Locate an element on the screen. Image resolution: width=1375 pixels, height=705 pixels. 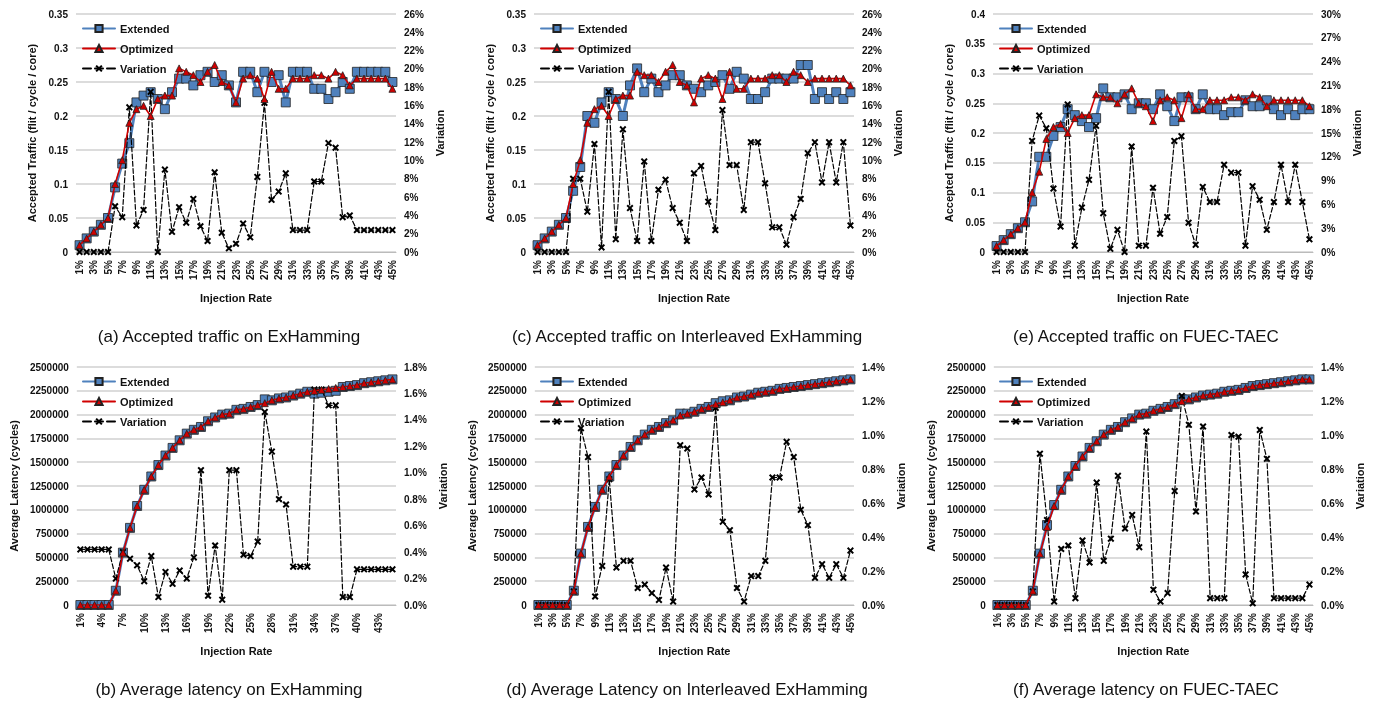
y-tick-label: 0.3 is located at coordinates (61, 48).